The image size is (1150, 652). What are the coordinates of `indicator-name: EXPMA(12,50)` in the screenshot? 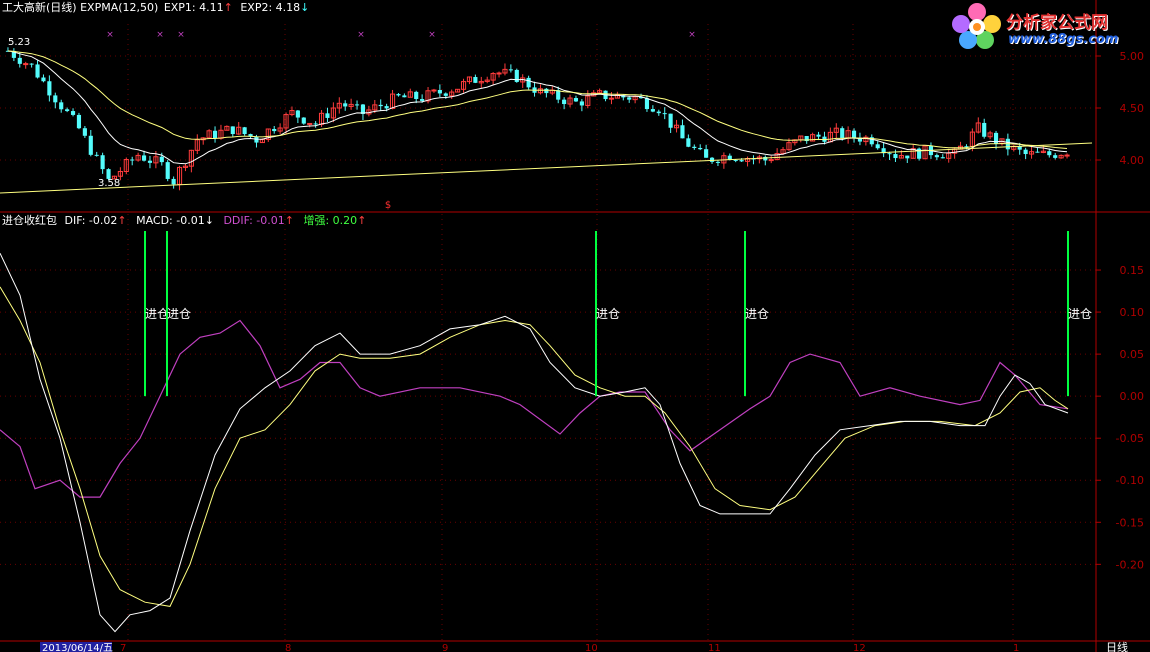 It's located at (119, 7).